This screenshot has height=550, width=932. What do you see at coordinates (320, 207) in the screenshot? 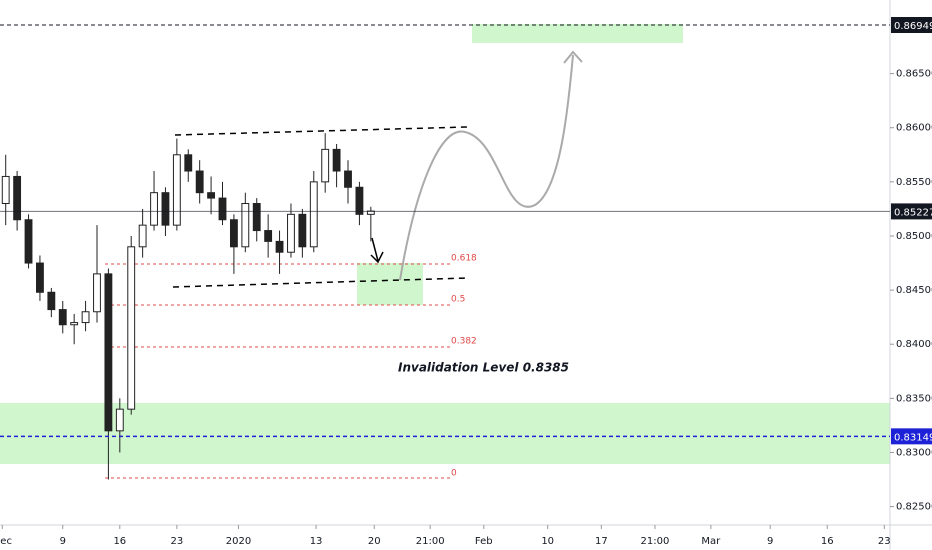
I see `trend-lines` at bounding box center [320, 207].